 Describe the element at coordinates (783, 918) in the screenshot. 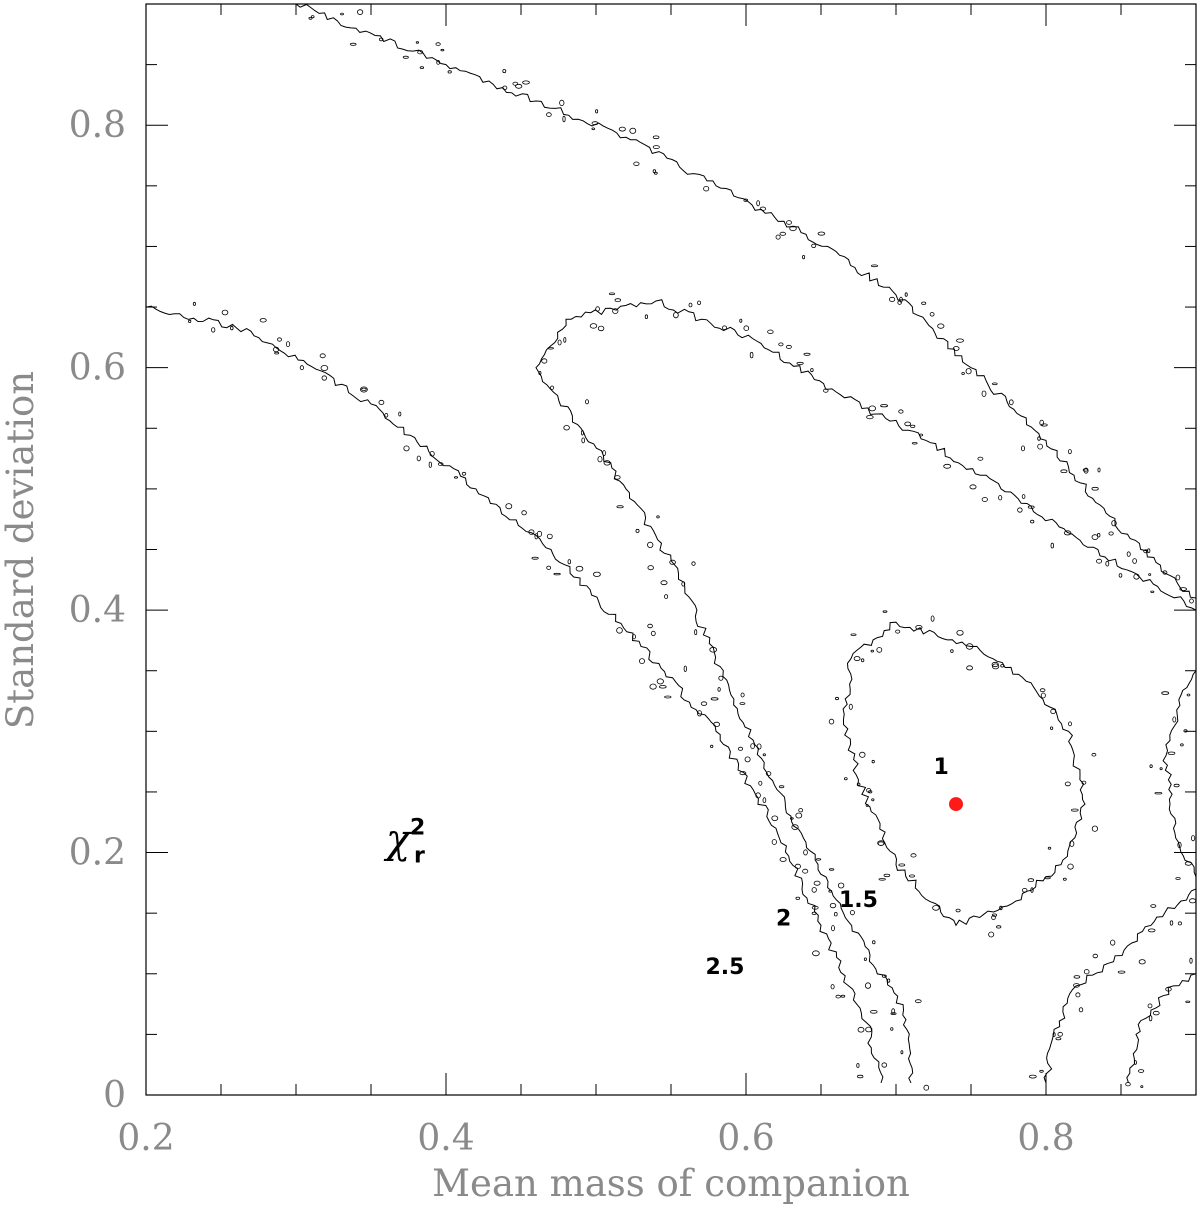

I see `contour-label: 2` at that location.